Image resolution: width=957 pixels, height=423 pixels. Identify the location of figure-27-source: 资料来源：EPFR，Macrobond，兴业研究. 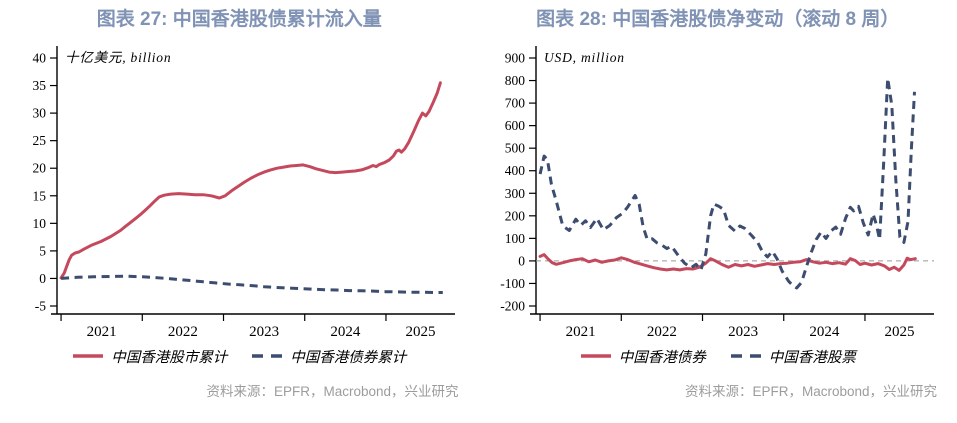
(332, 391).